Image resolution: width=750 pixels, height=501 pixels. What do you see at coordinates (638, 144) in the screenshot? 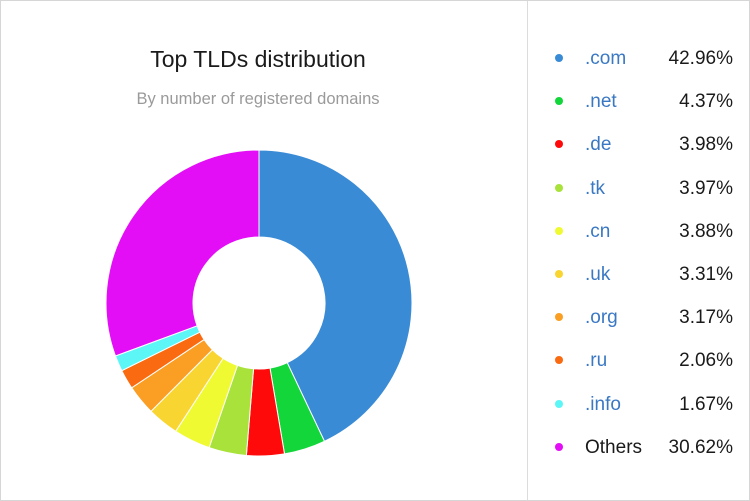
I see `legend-item: .de 3.98%` at bounding box center [638, 144].